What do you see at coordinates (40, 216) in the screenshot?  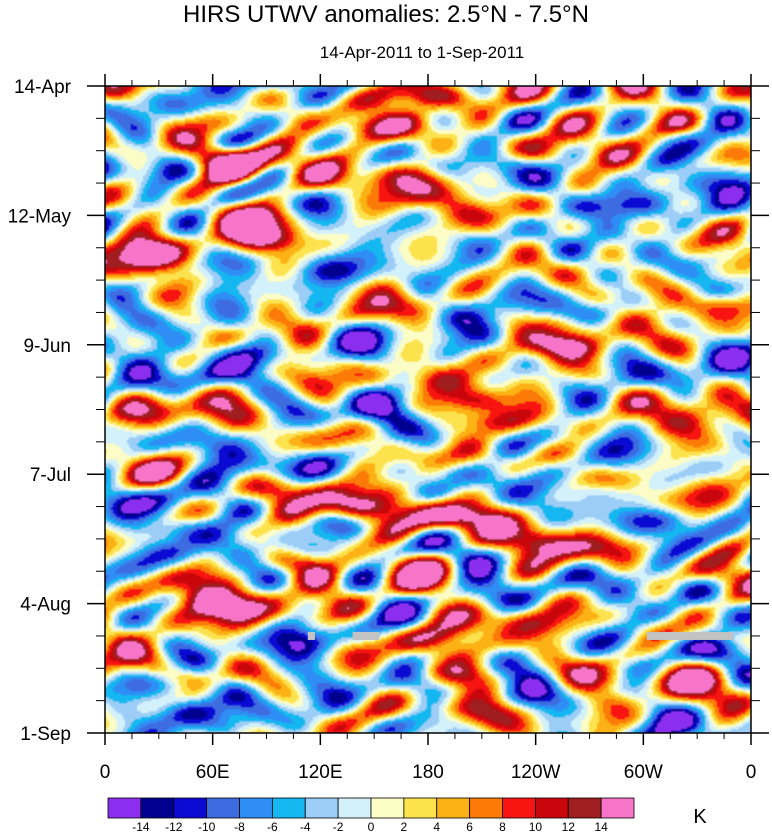 I see `y-tick-label: 12-May` at bounding box center [40, 216].